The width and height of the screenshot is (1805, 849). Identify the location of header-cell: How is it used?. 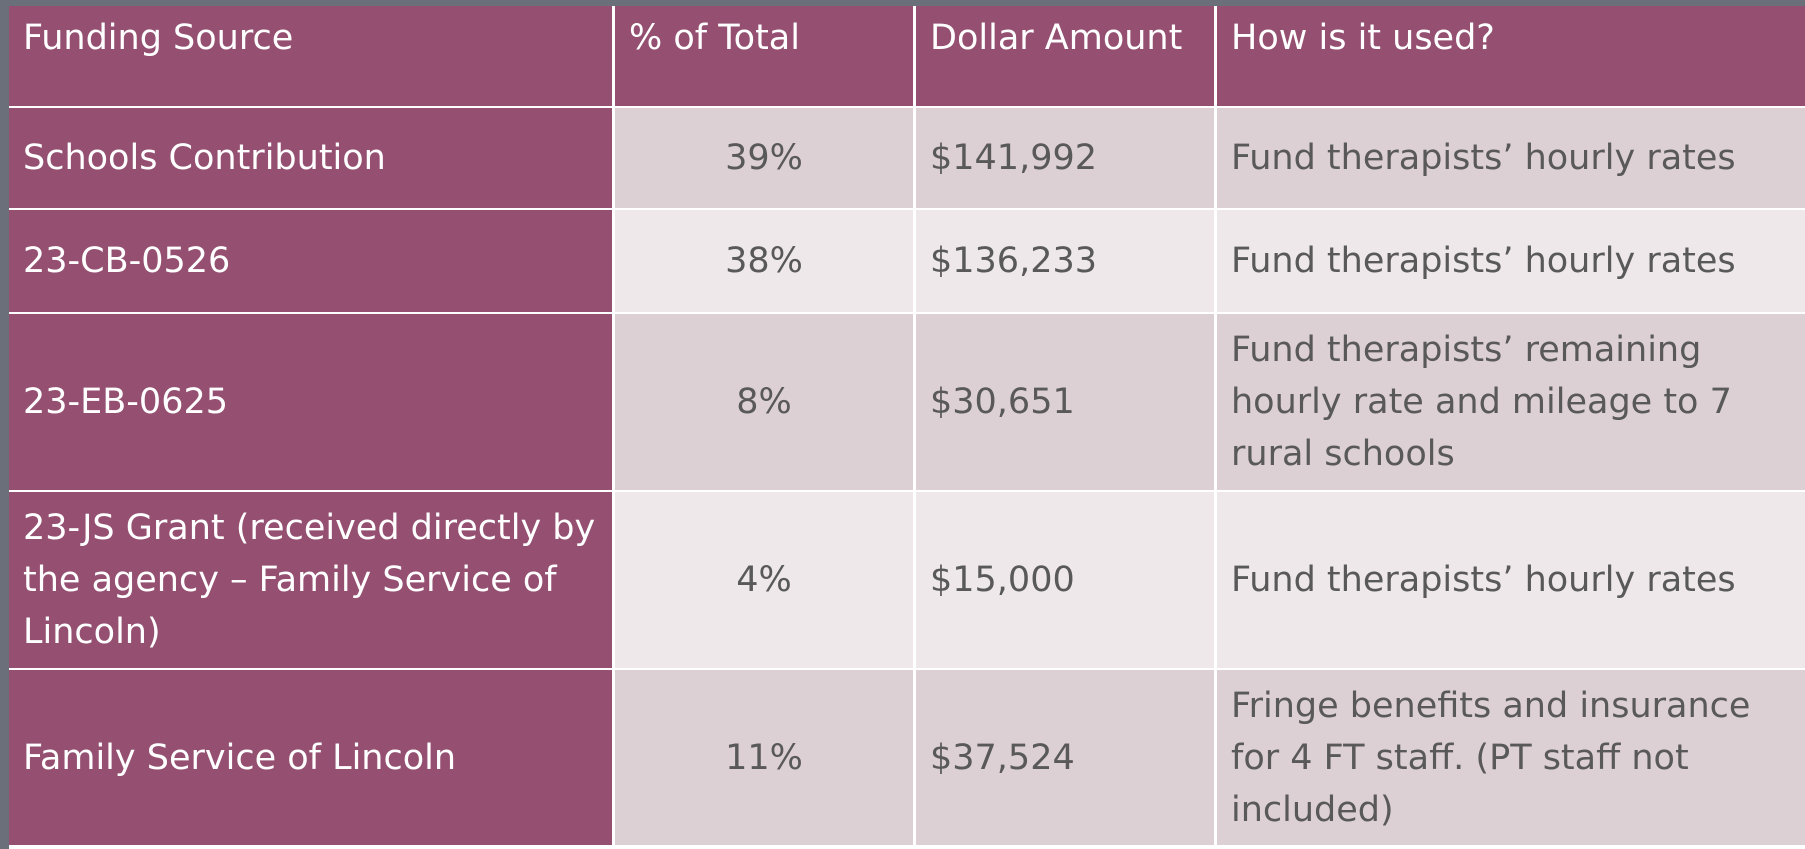
(1511, 56).